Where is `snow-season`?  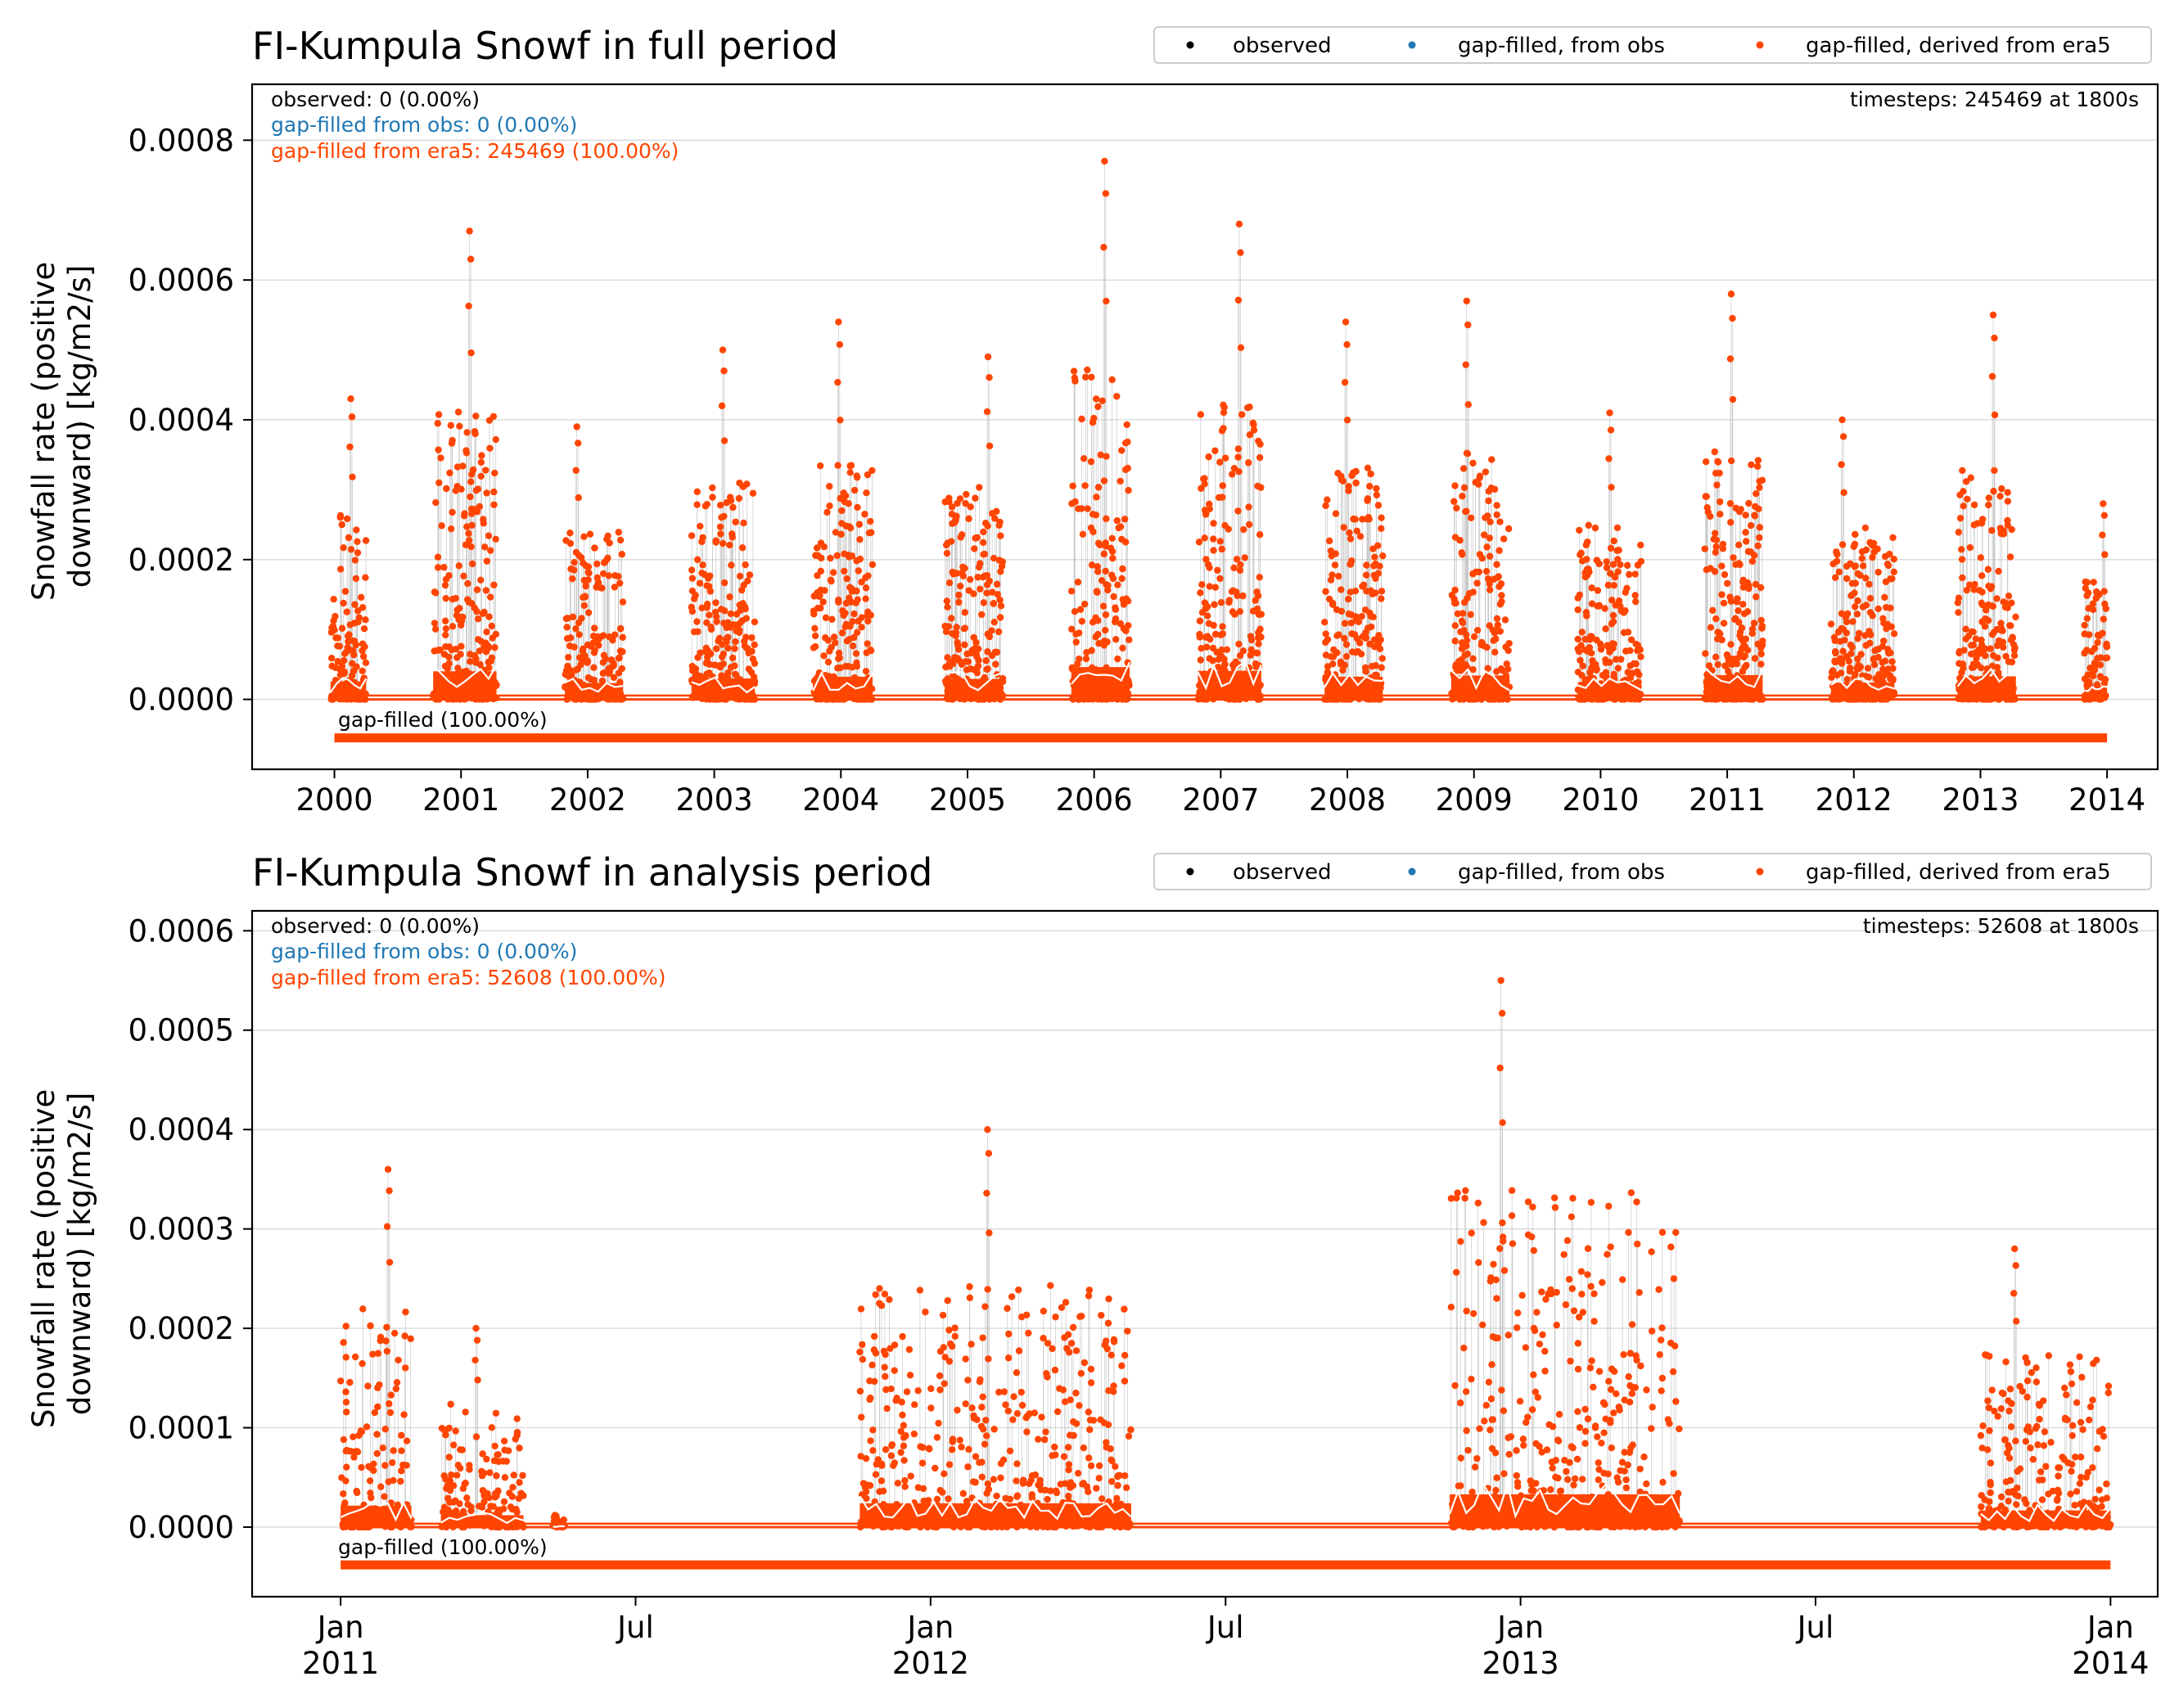 snow-season is located at coordinates (1229, 462).